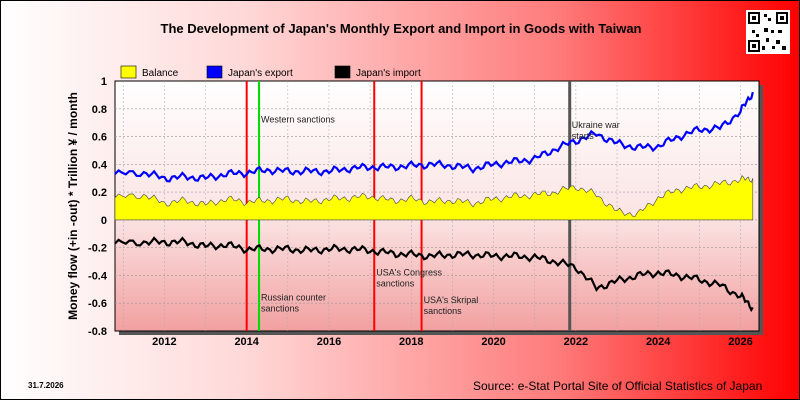 Image resolution: width=800 pixels, height=400 pixels. What do you see at coordinates (293, 297) in the screenshot?
I see `annotation-line: Russian counter` at bounding box center [293, 297].